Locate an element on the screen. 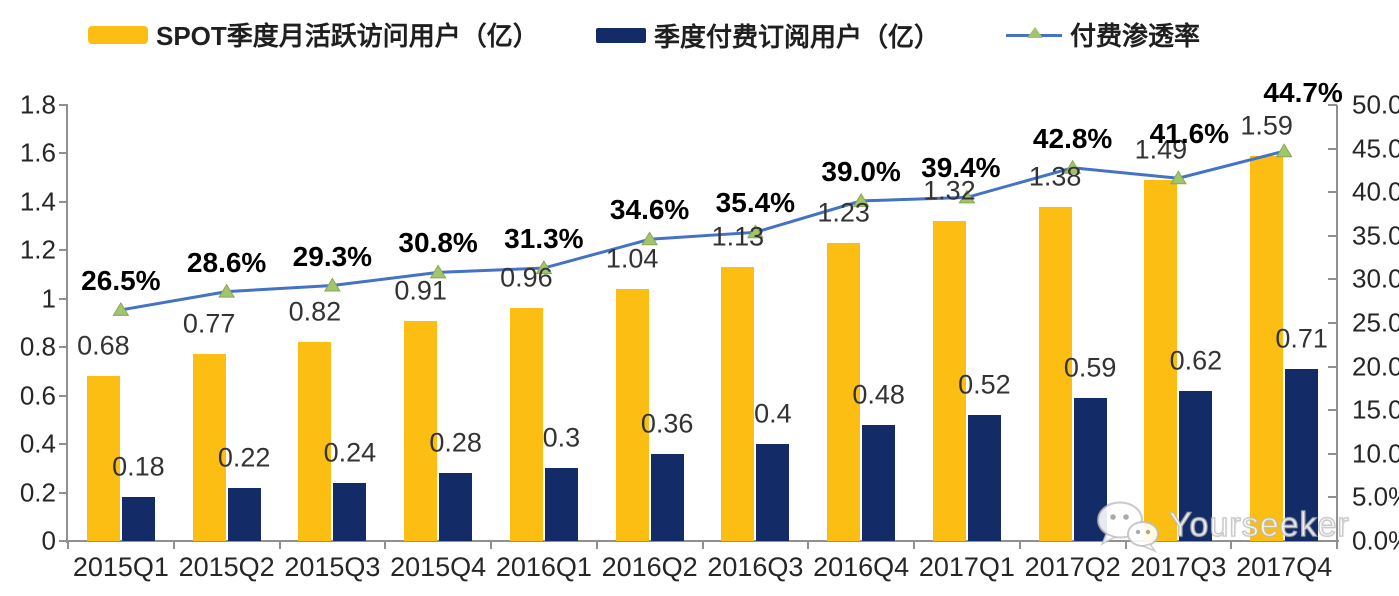 This screenshot has width=1399, height=596. bar-label-mau: 1.49 is located at coordinates (1161, 149).